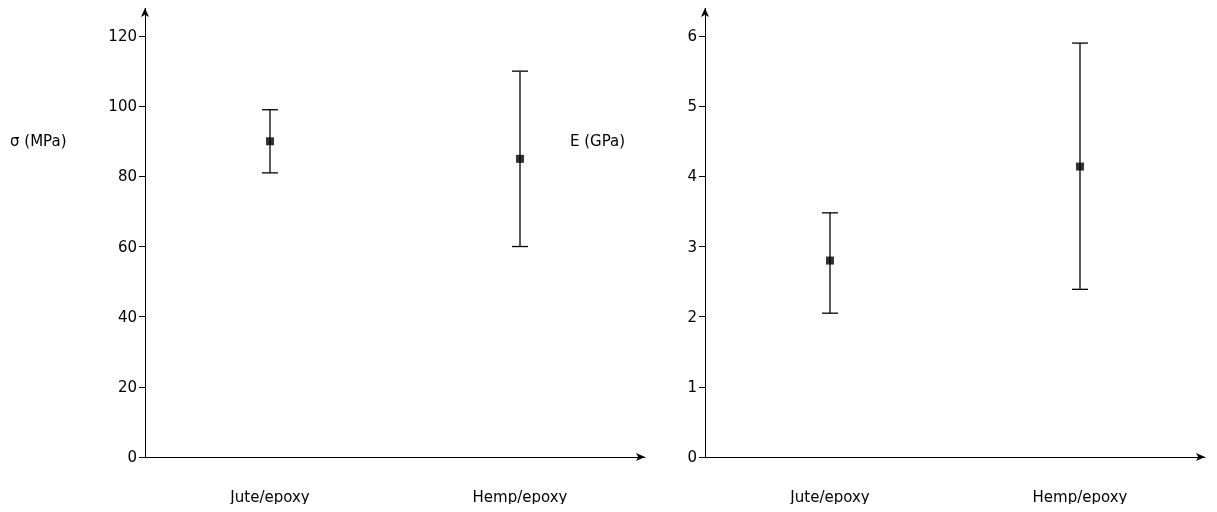 Image resolution: width=1217 pixels, height=512 pixels. What do you see at coordinates (127, 246) in the screenshot?
I see `y-tick-label: 60` at bounding box center [127, 246].